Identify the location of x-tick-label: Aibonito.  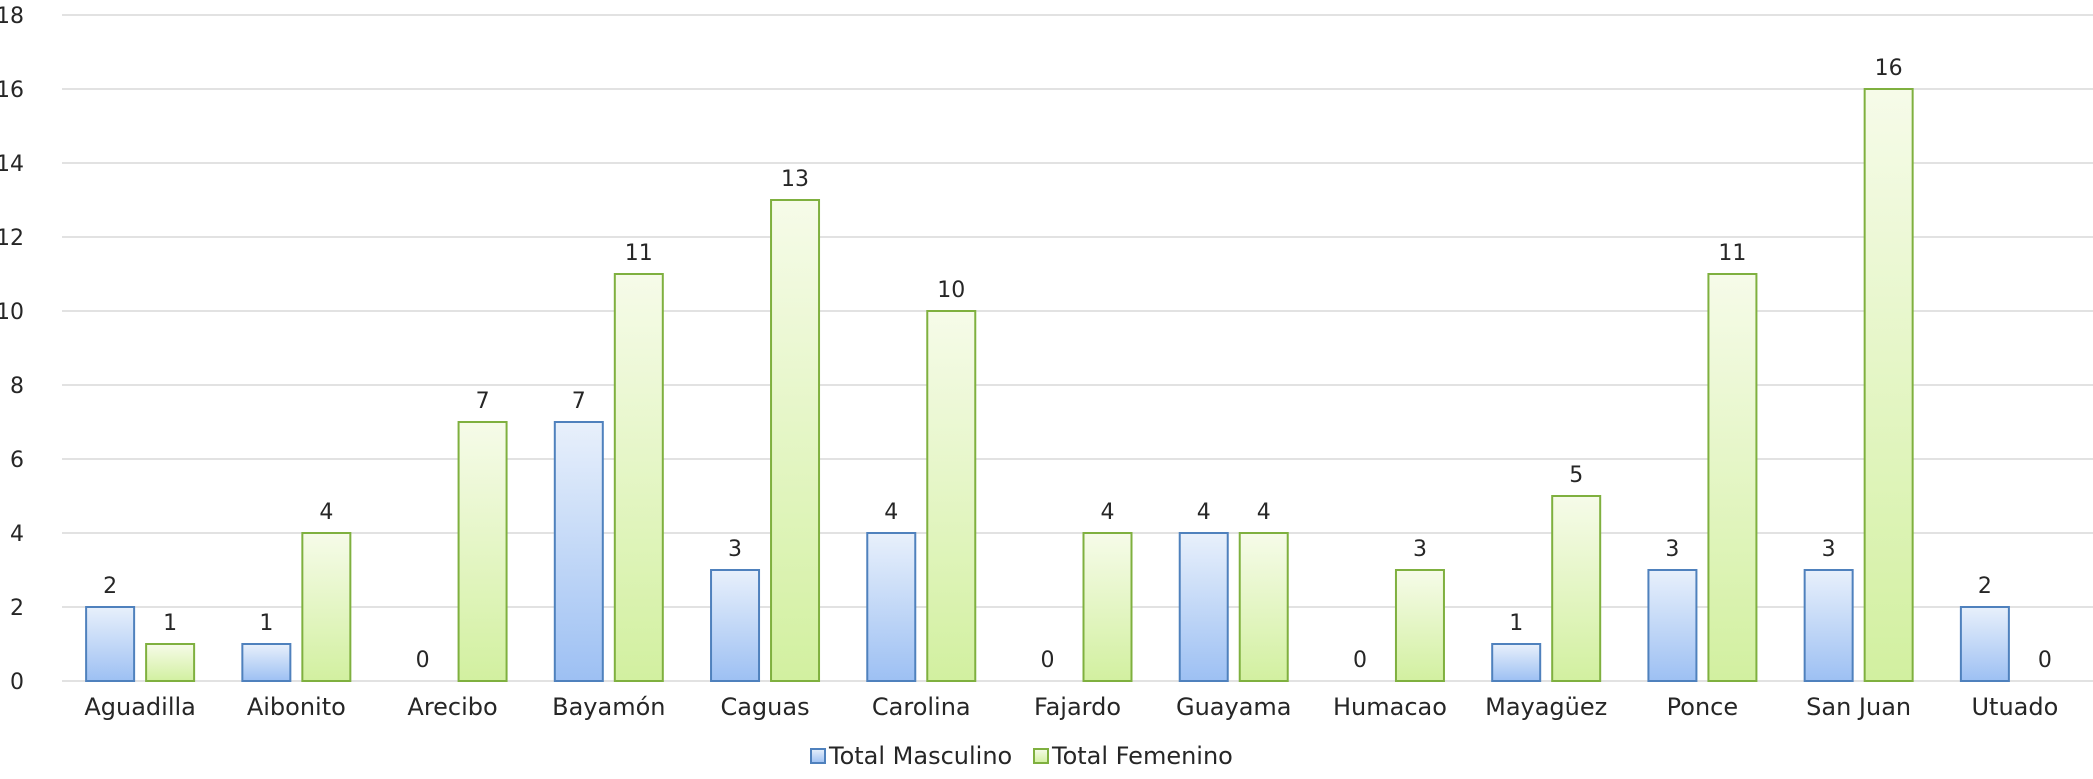
(296, 707).